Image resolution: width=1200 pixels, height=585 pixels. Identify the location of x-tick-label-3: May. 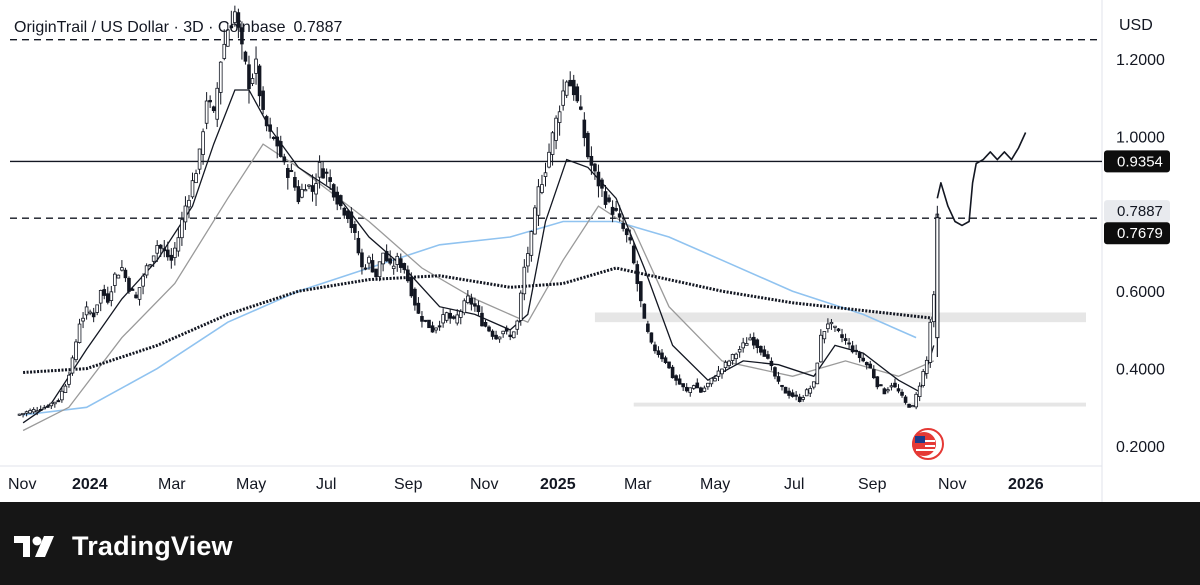
(251, 484).